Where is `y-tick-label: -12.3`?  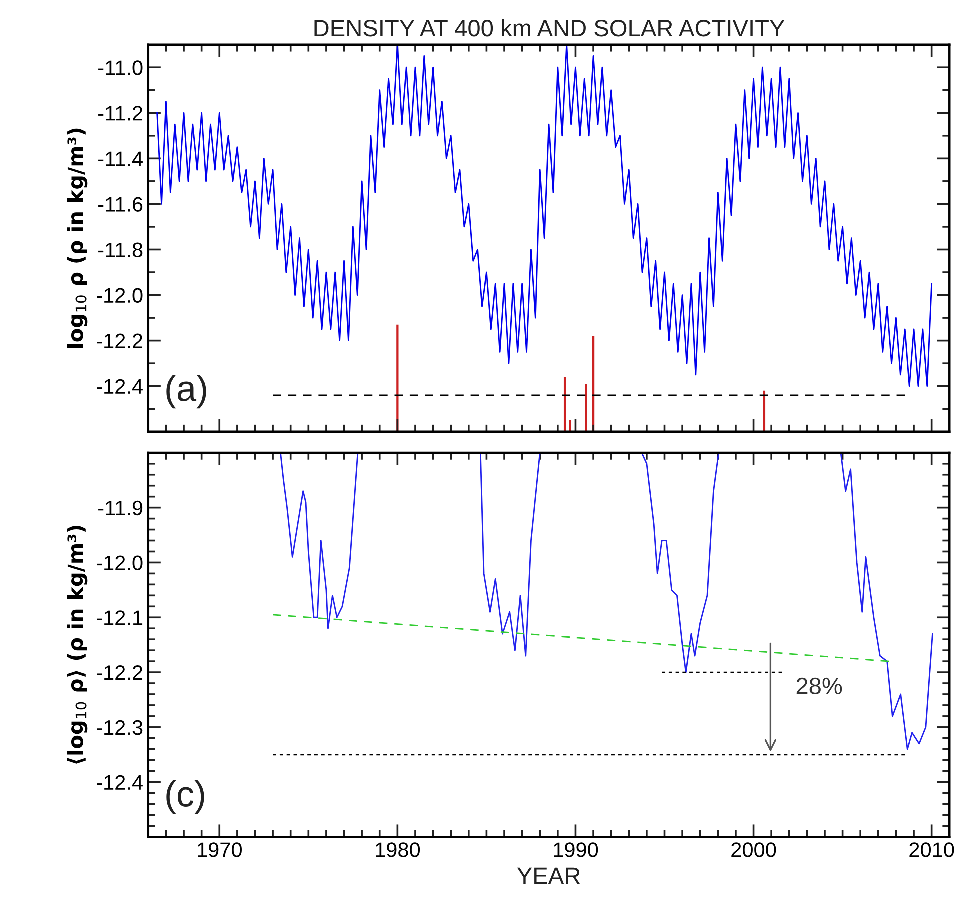 y-tick-label: -12.3 is located at coordinates (119, 728).